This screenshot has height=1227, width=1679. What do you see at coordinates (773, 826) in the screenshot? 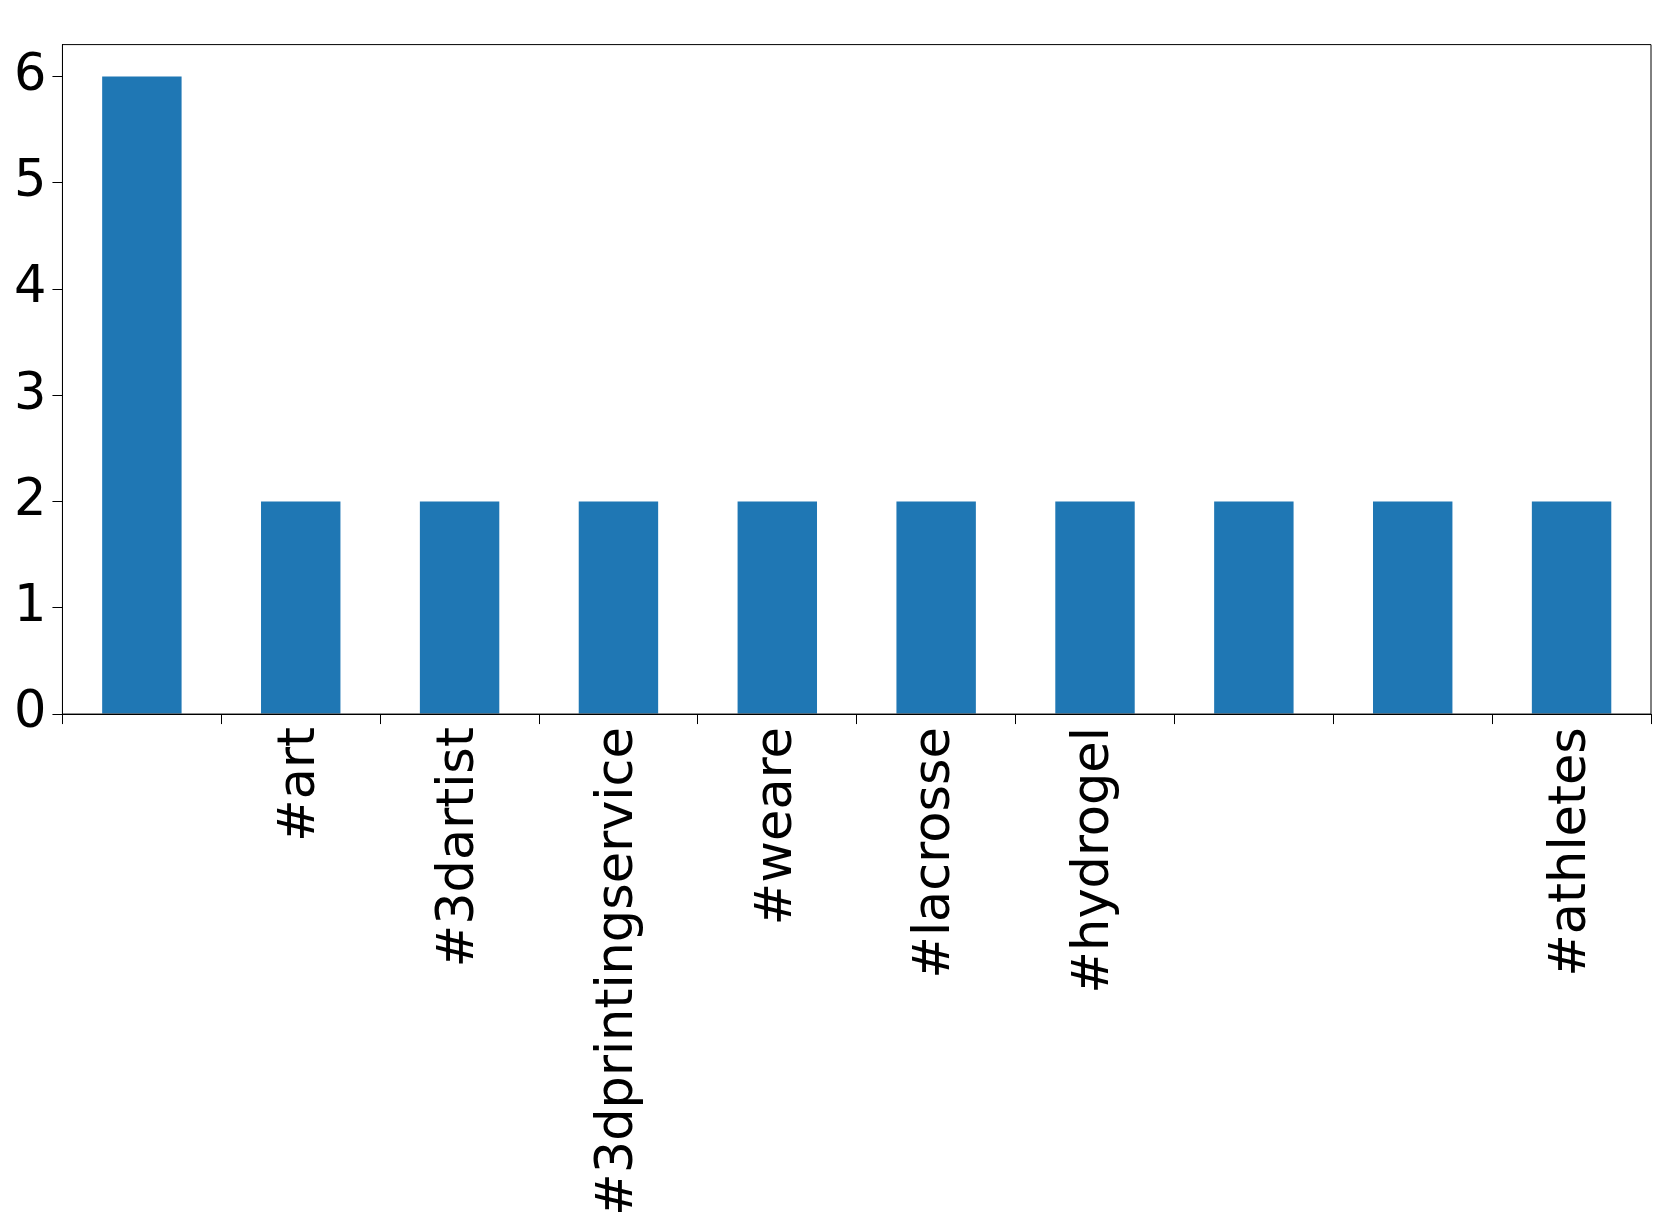
I see `x-tick-label: #weare` at bounding box center [773, 826].